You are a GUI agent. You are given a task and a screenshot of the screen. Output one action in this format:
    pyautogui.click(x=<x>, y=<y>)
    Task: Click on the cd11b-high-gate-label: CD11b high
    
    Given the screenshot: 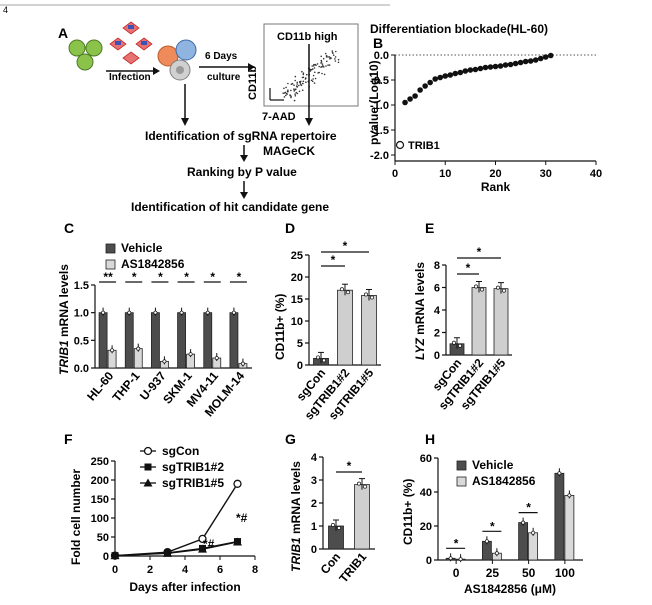 What is the action you would take?
    pyautogui.click(x=307, y=37)
    